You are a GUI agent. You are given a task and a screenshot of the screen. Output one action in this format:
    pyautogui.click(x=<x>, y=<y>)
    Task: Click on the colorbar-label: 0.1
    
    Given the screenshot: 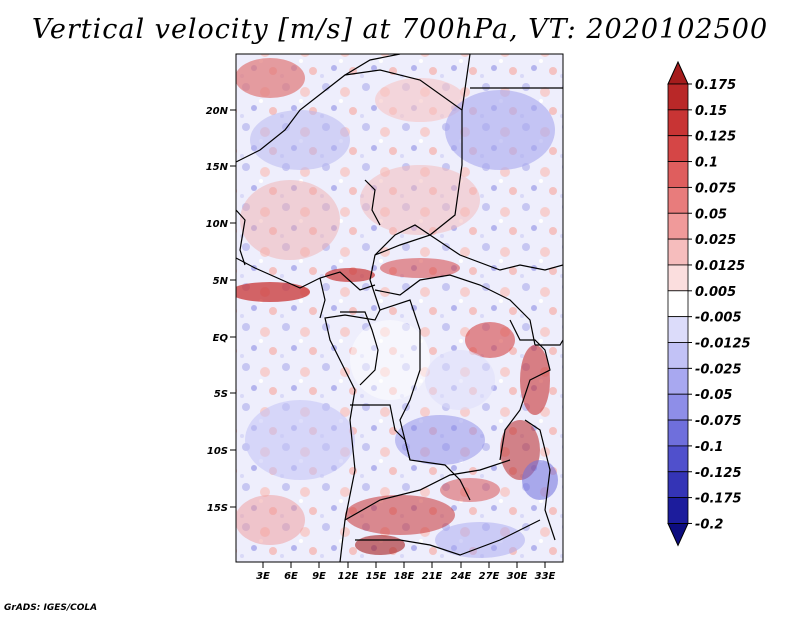 What is the action you would take?
    pyautogui.click(x=706, y=163)
    